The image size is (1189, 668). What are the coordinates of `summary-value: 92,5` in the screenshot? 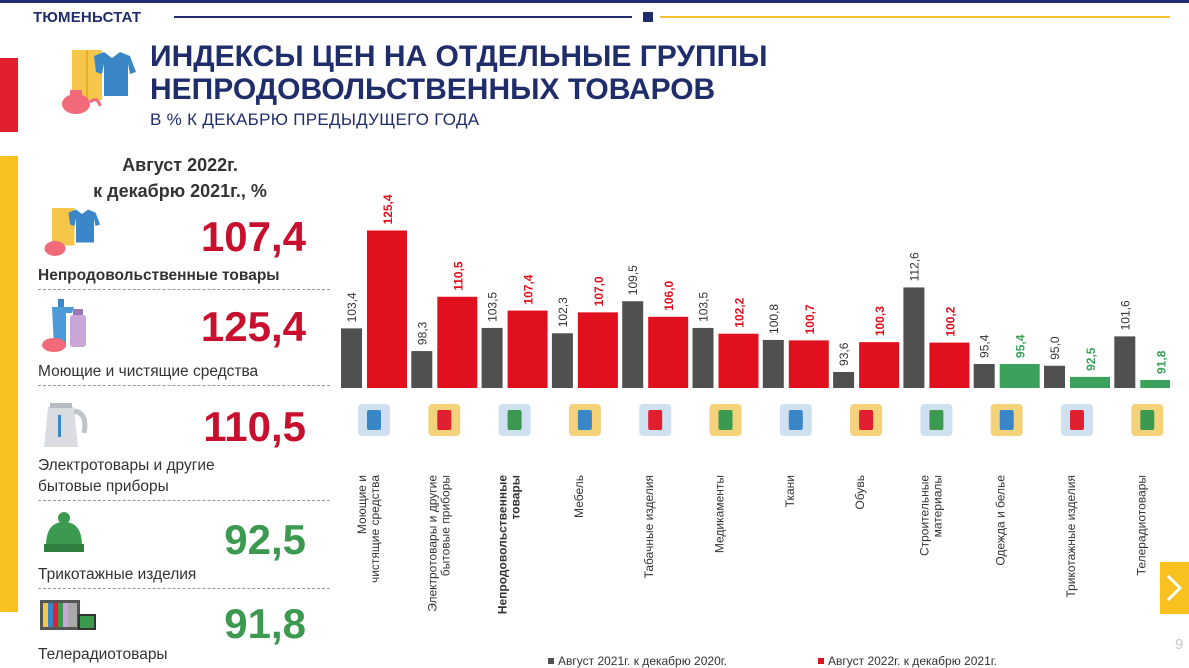 It's located at (265, 539).